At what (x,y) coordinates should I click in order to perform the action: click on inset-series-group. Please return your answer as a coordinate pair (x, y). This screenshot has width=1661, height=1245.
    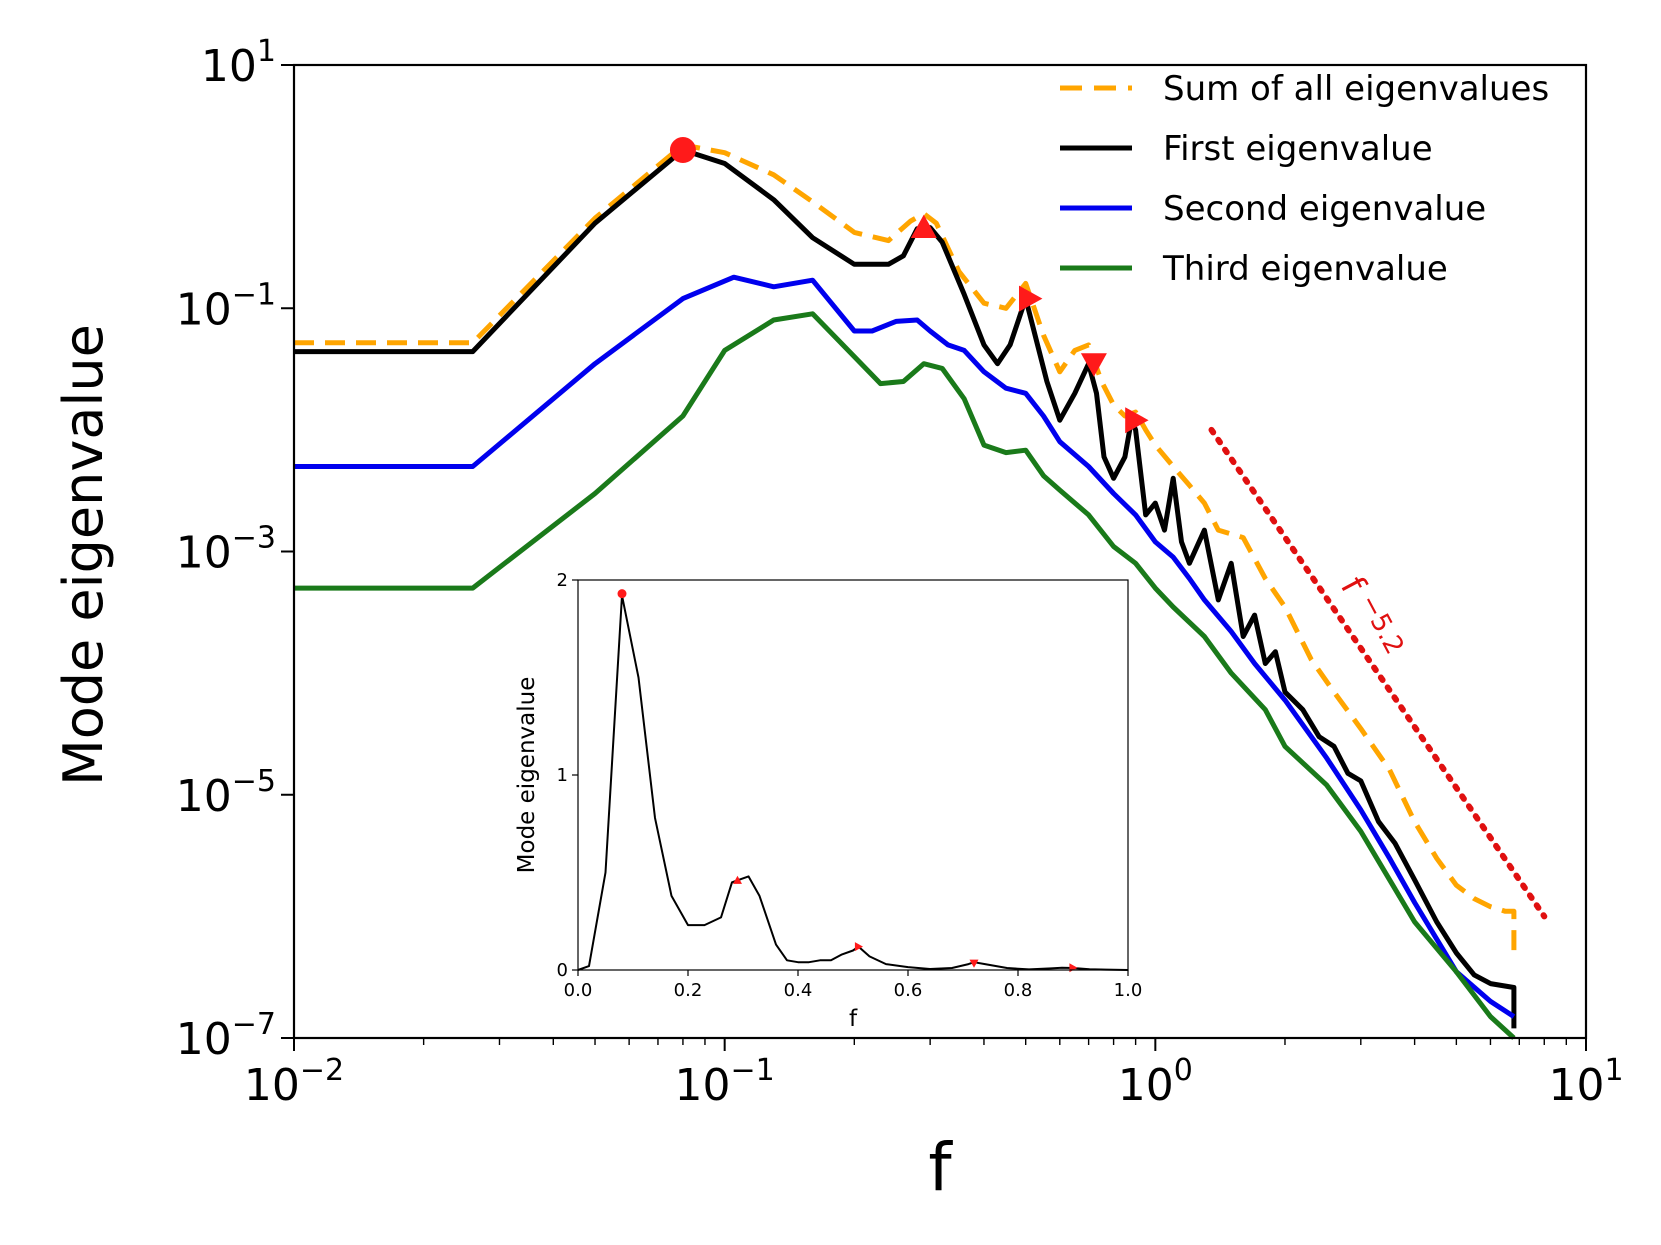
    Looking at the image, I should click on (853, 782).